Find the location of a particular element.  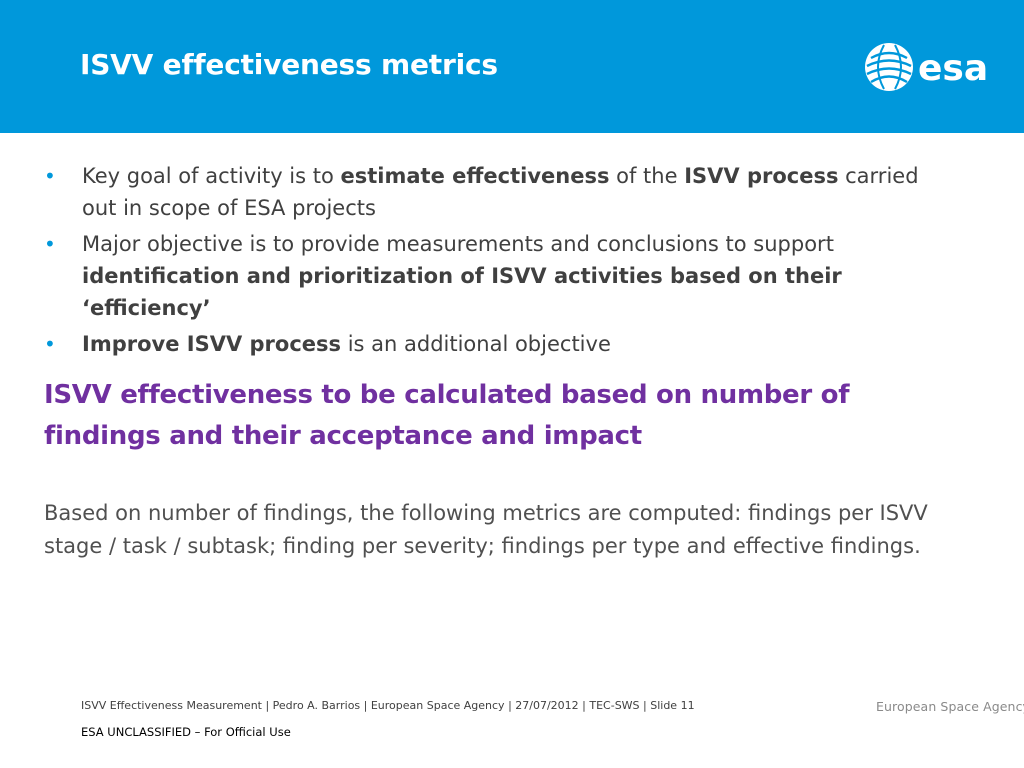

bold-phrase: ISVV process is located at coordinates (761, 176).